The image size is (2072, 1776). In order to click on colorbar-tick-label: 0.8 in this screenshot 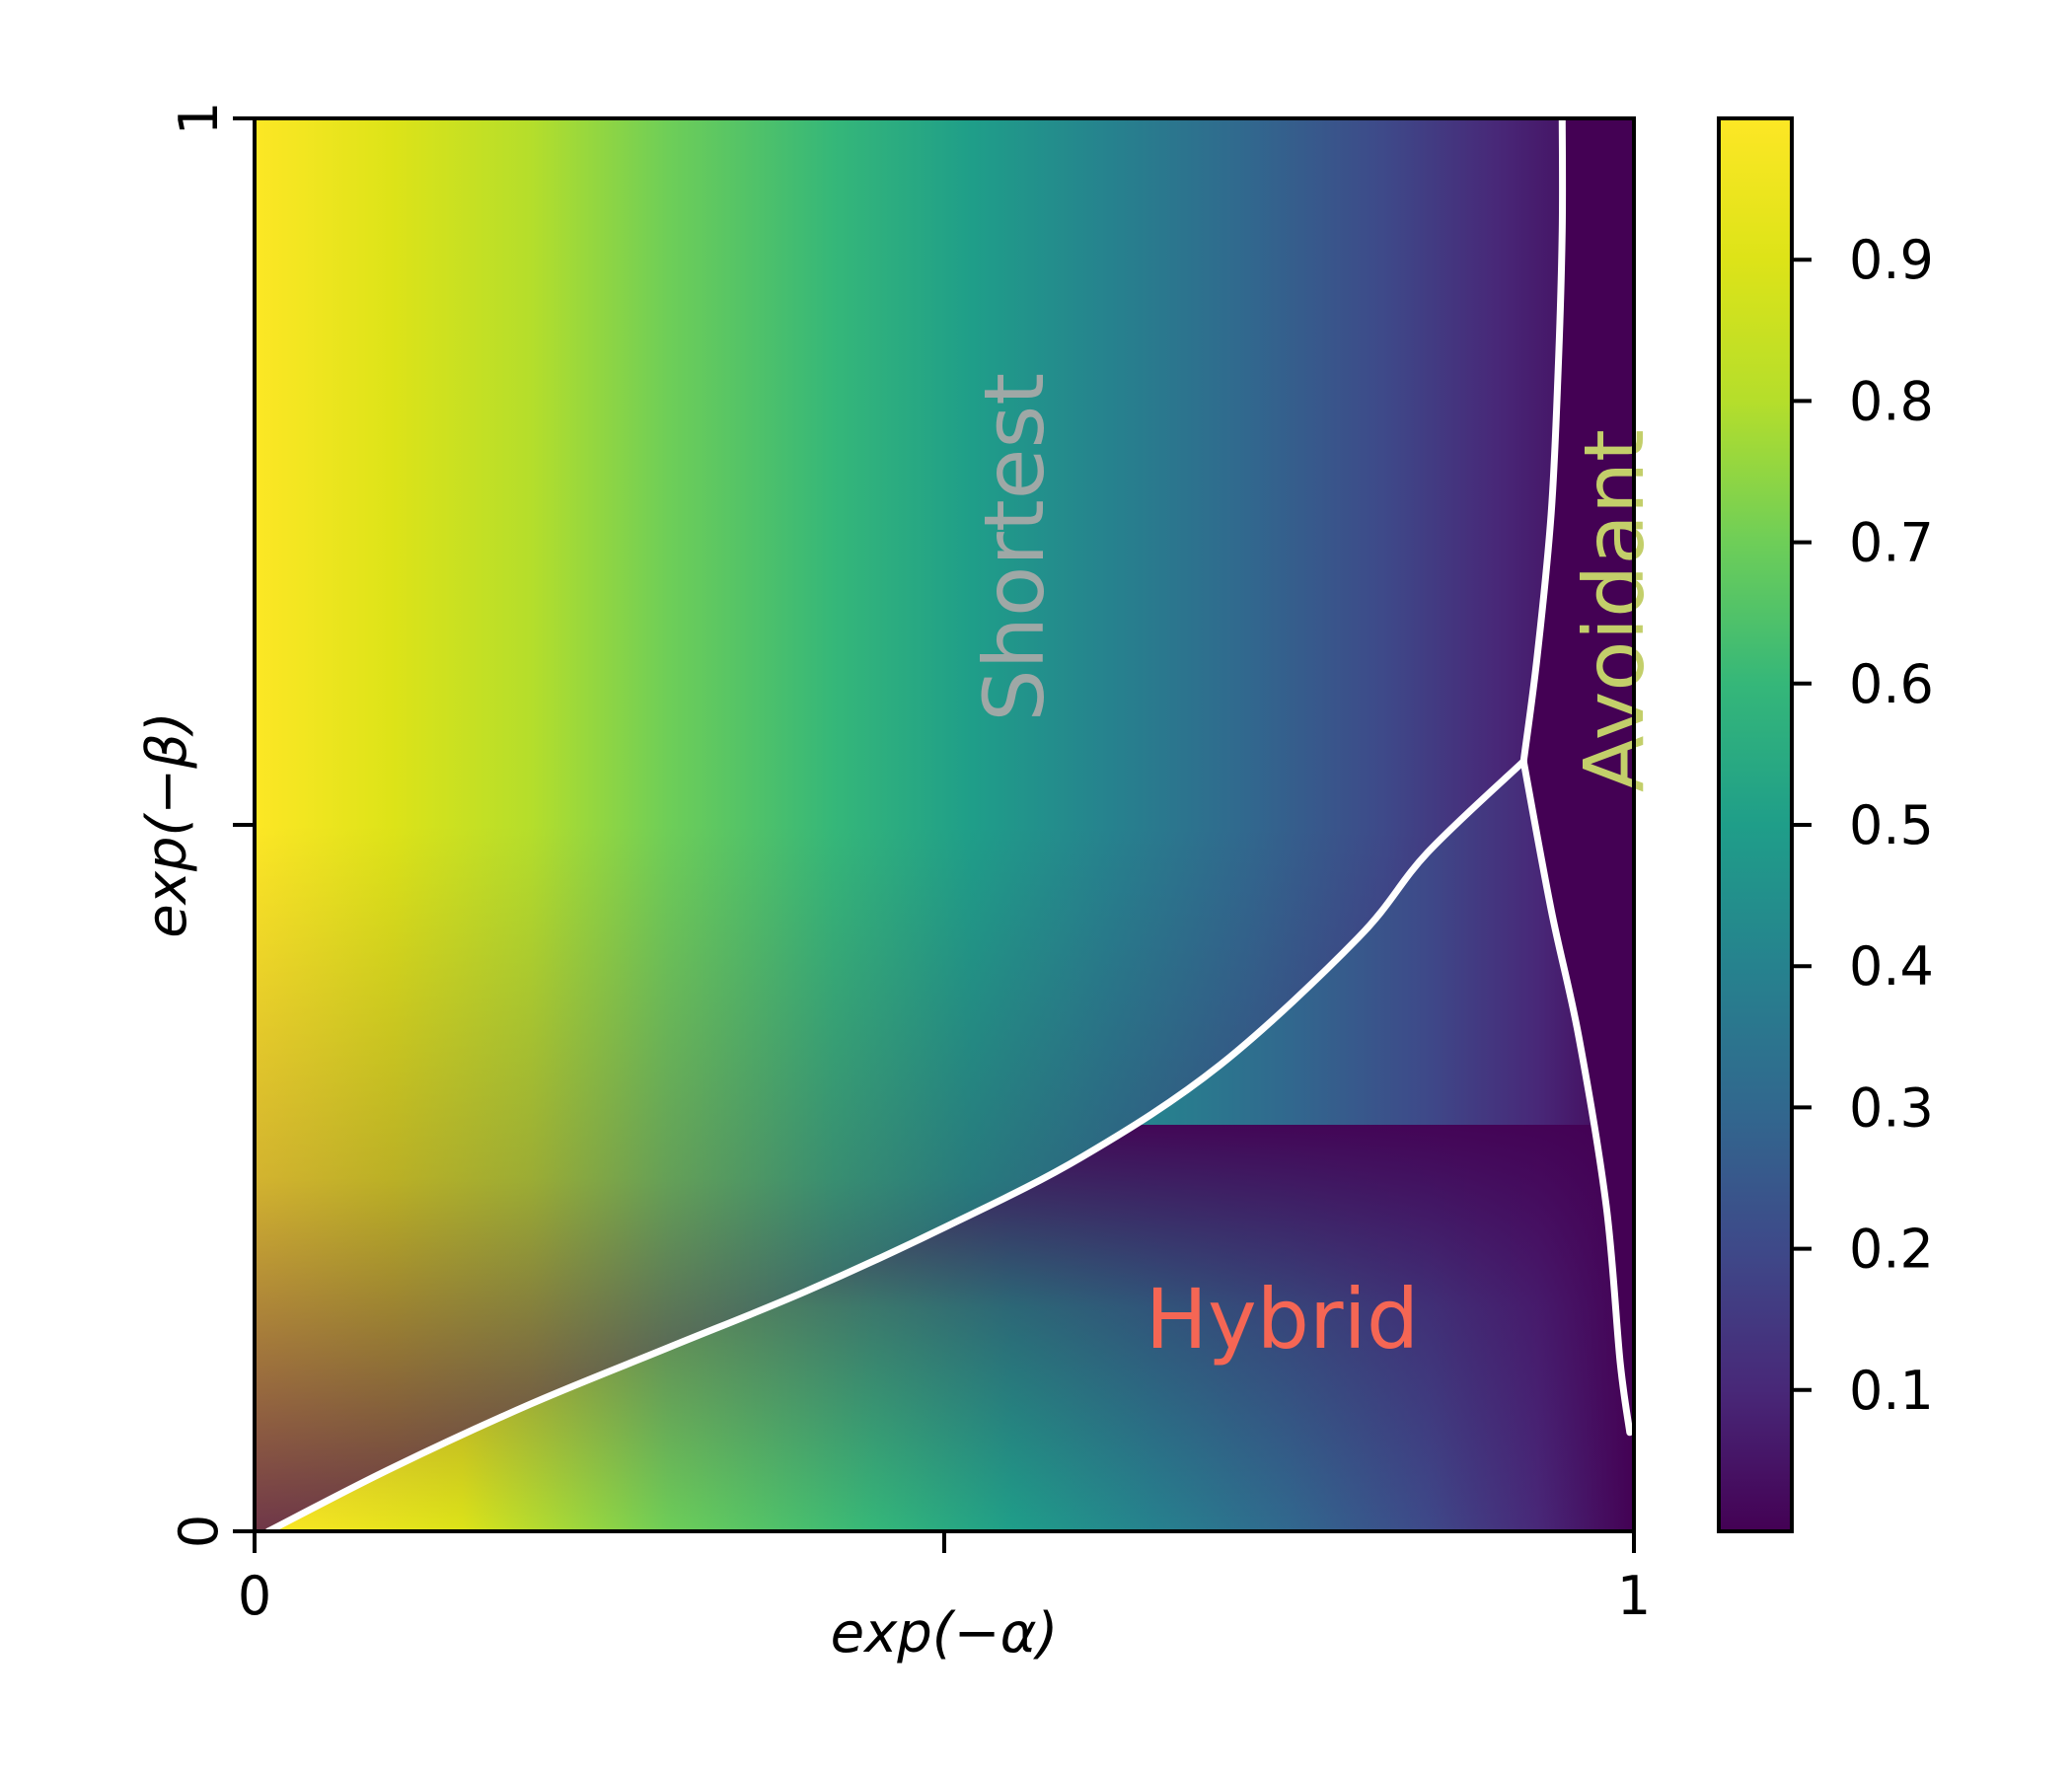, I will do `click(1892, 401)`.